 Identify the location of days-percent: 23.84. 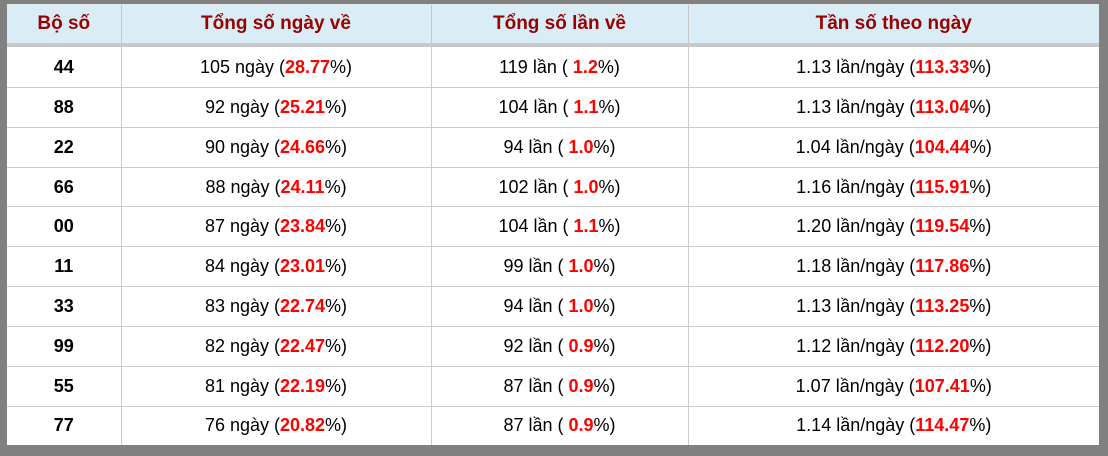
(303, 226).